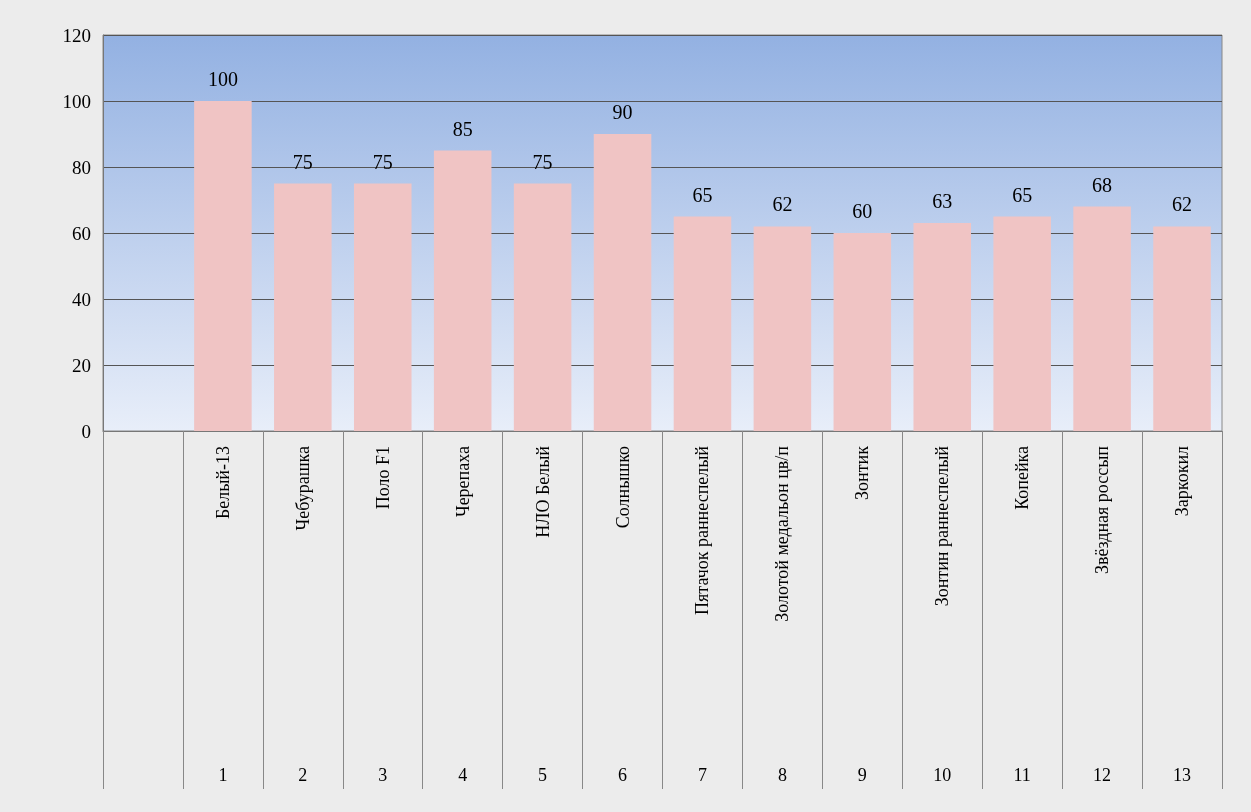 This screenshot has width=1251, height=812. Describe the element at coordinates (81, 167) in the screenshot. I see `y-tick-label: 80` at that location.